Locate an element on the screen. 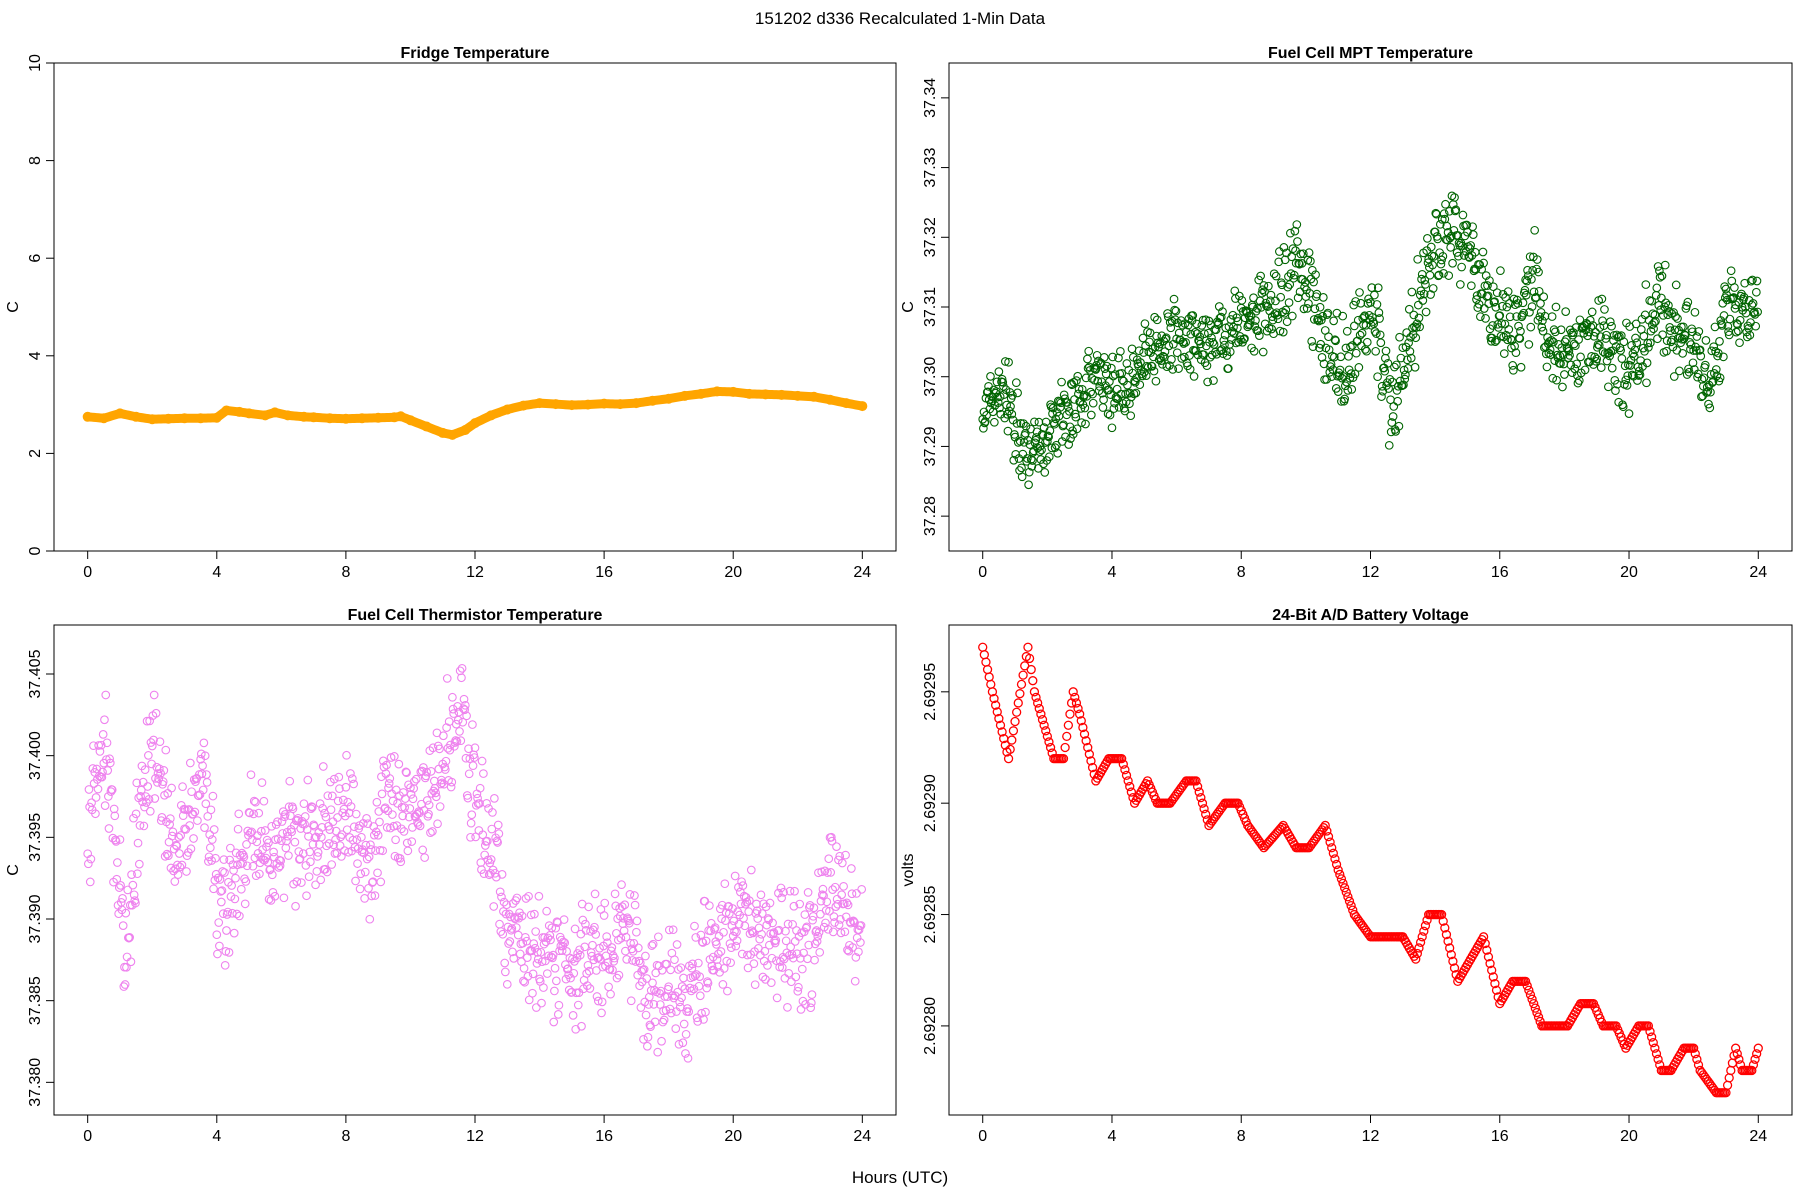  y-axis-label: C is located at coordinates (13, 870).